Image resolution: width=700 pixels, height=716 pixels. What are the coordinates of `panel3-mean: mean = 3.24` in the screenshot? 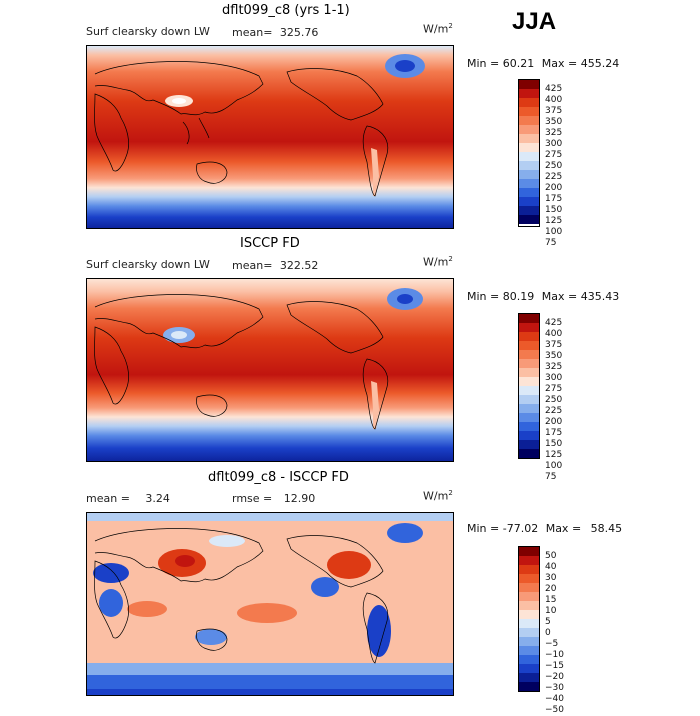 It's located at (128, 498).